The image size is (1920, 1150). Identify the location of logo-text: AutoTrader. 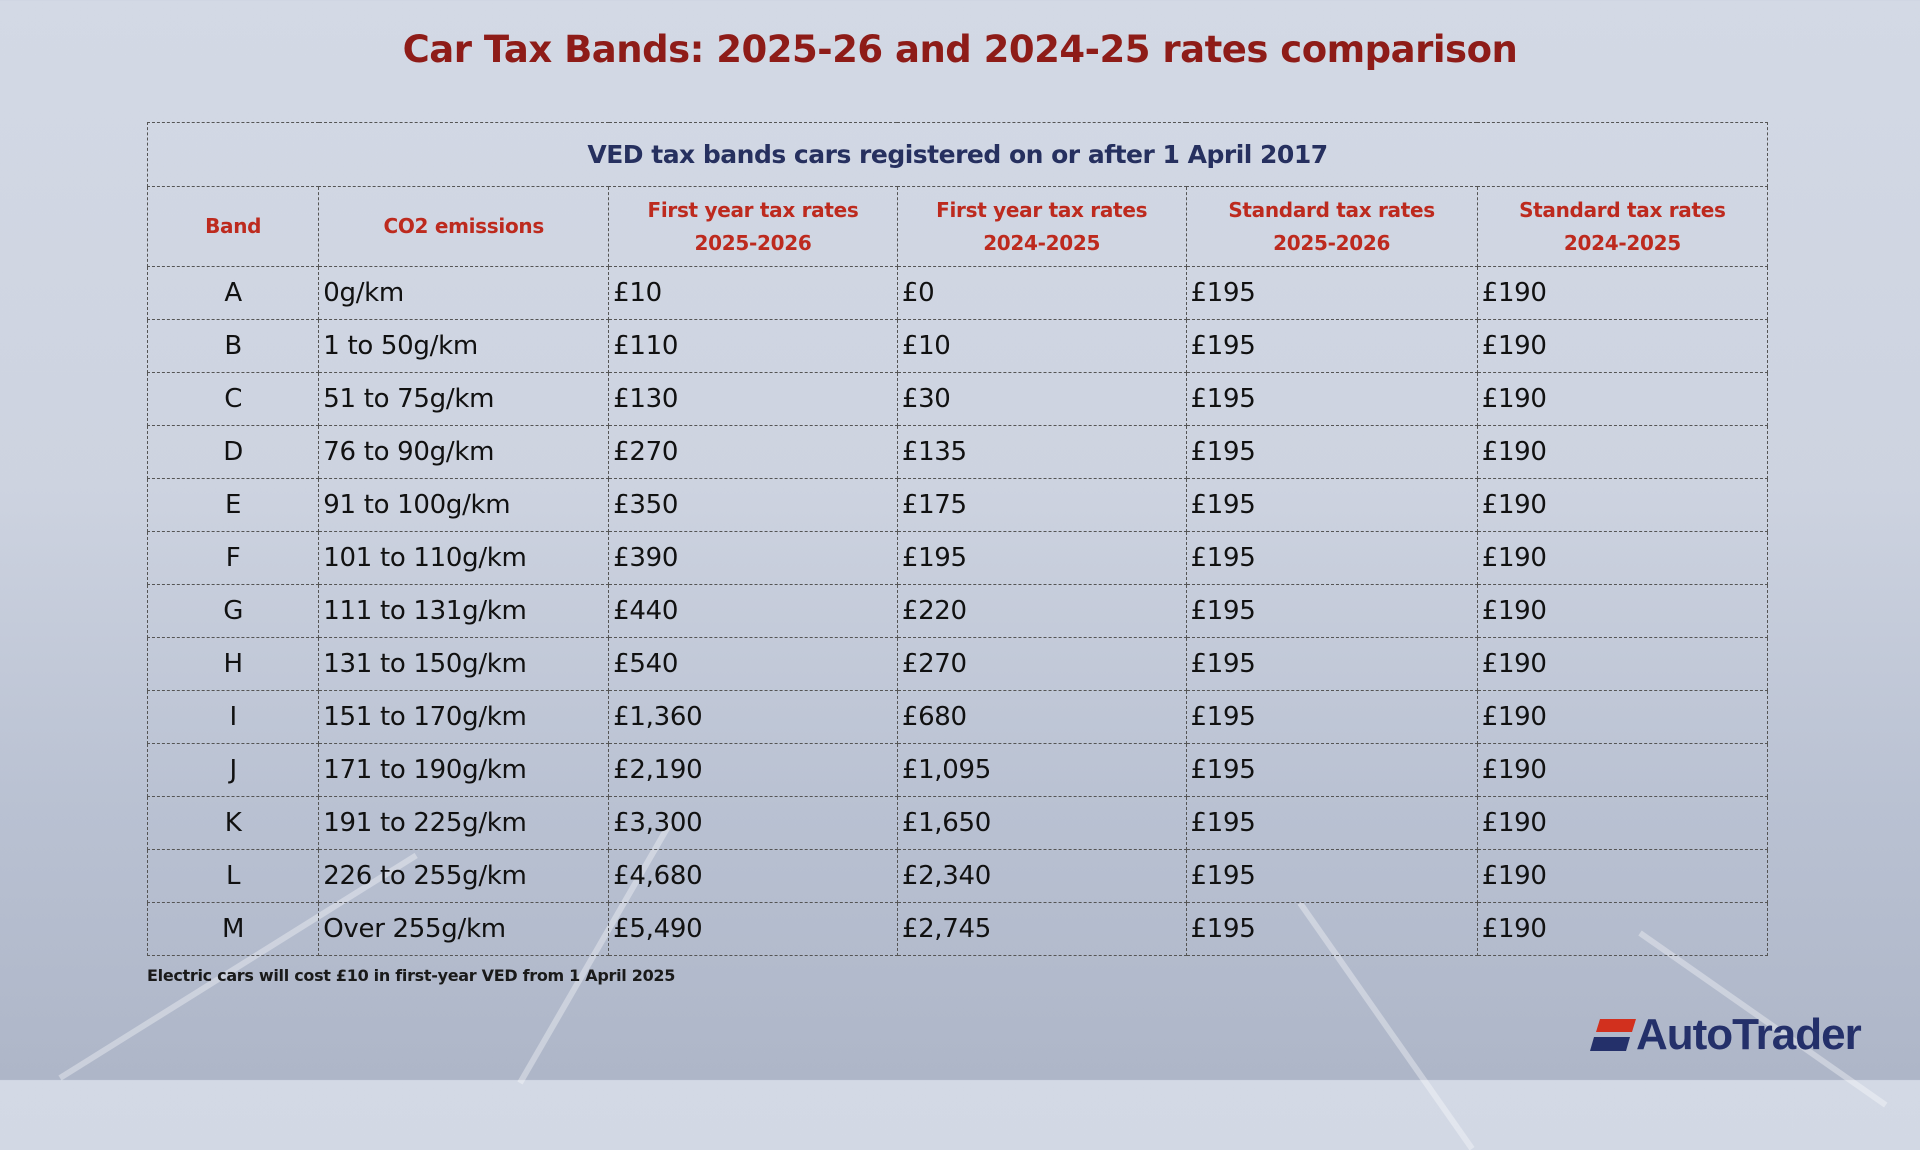
(1749, 1034).